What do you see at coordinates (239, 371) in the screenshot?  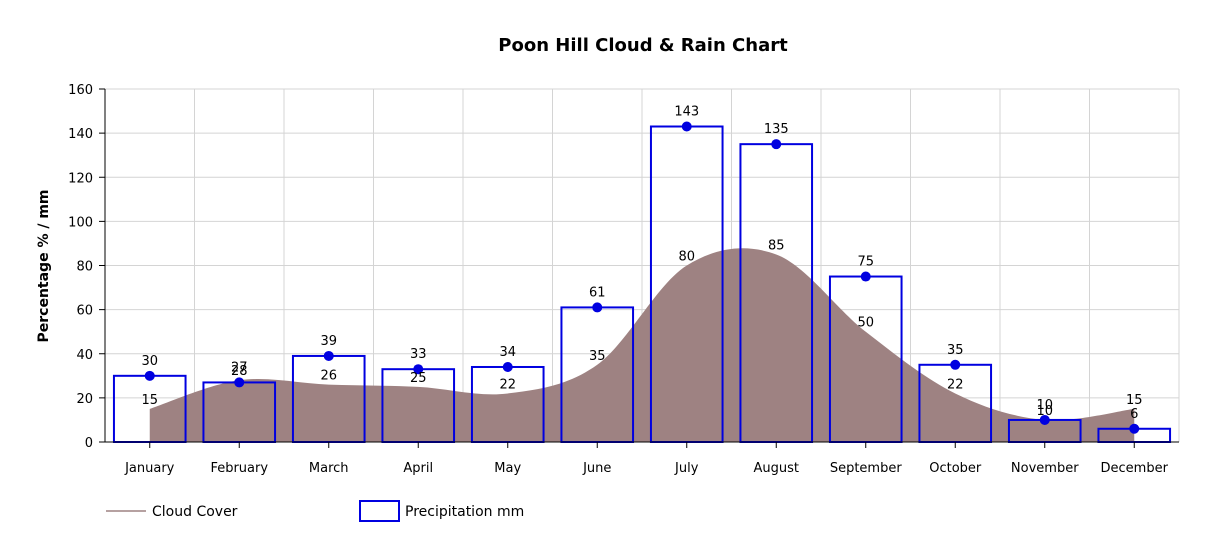 I see `cloud-cover-data-label: 28` at bounding box center [239, 371].